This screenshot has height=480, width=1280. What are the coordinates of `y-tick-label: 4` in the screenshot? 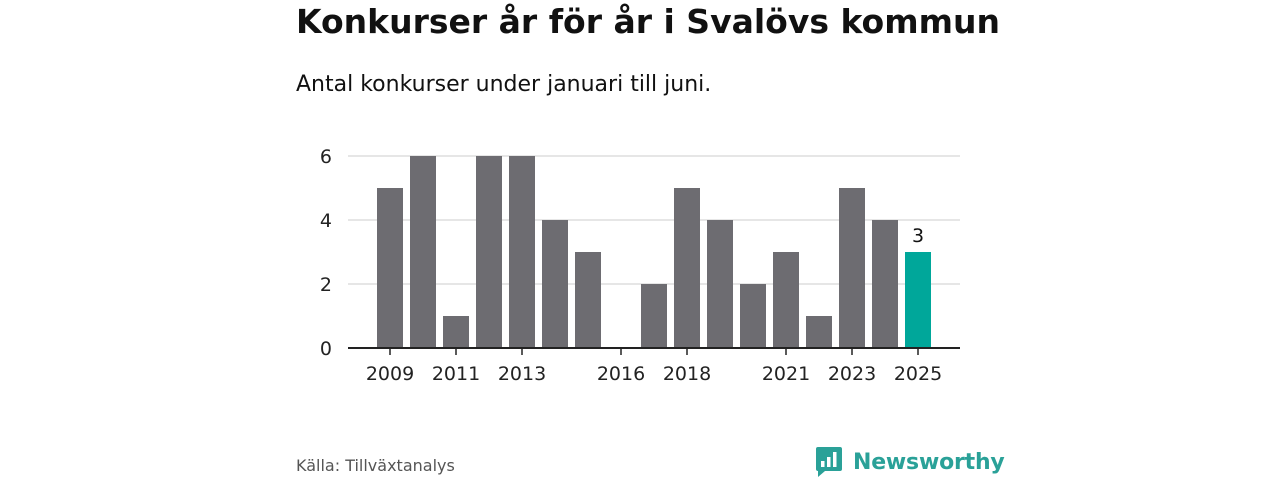 It's located at (326, 221).